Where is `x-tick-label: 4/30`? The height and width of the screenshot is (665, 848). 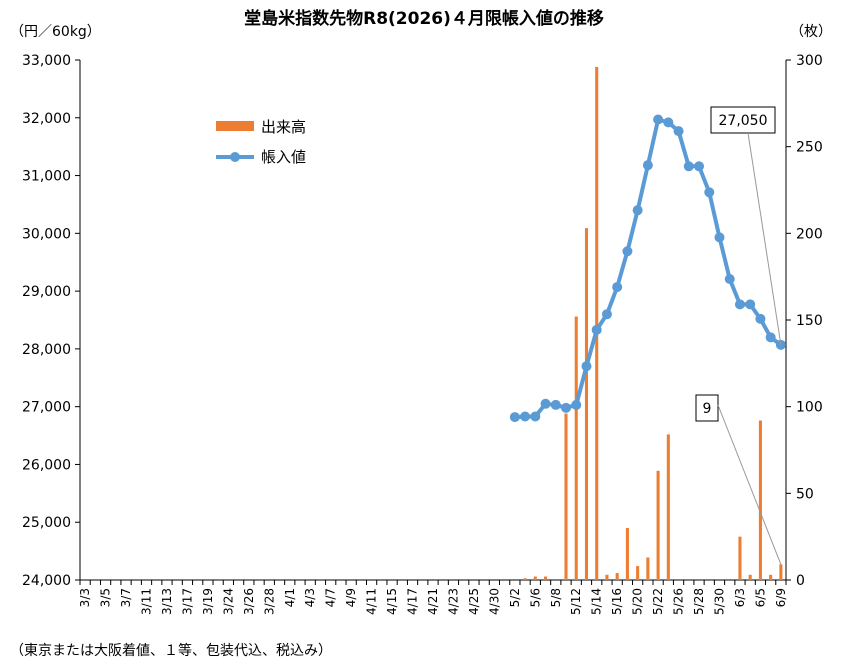 x-tick-label: 4/30 is located at coordinates (494, 601).